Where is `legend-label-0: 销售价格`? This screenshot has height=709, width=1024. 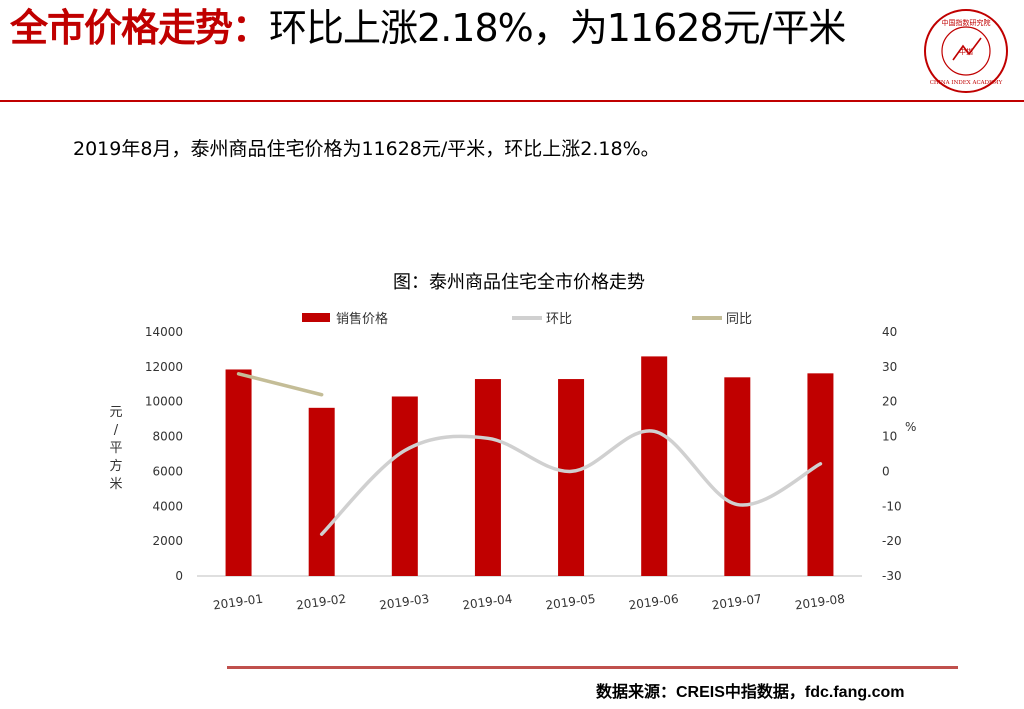
legend-label-0: 销售价格 is located at coordinates (362, 319).